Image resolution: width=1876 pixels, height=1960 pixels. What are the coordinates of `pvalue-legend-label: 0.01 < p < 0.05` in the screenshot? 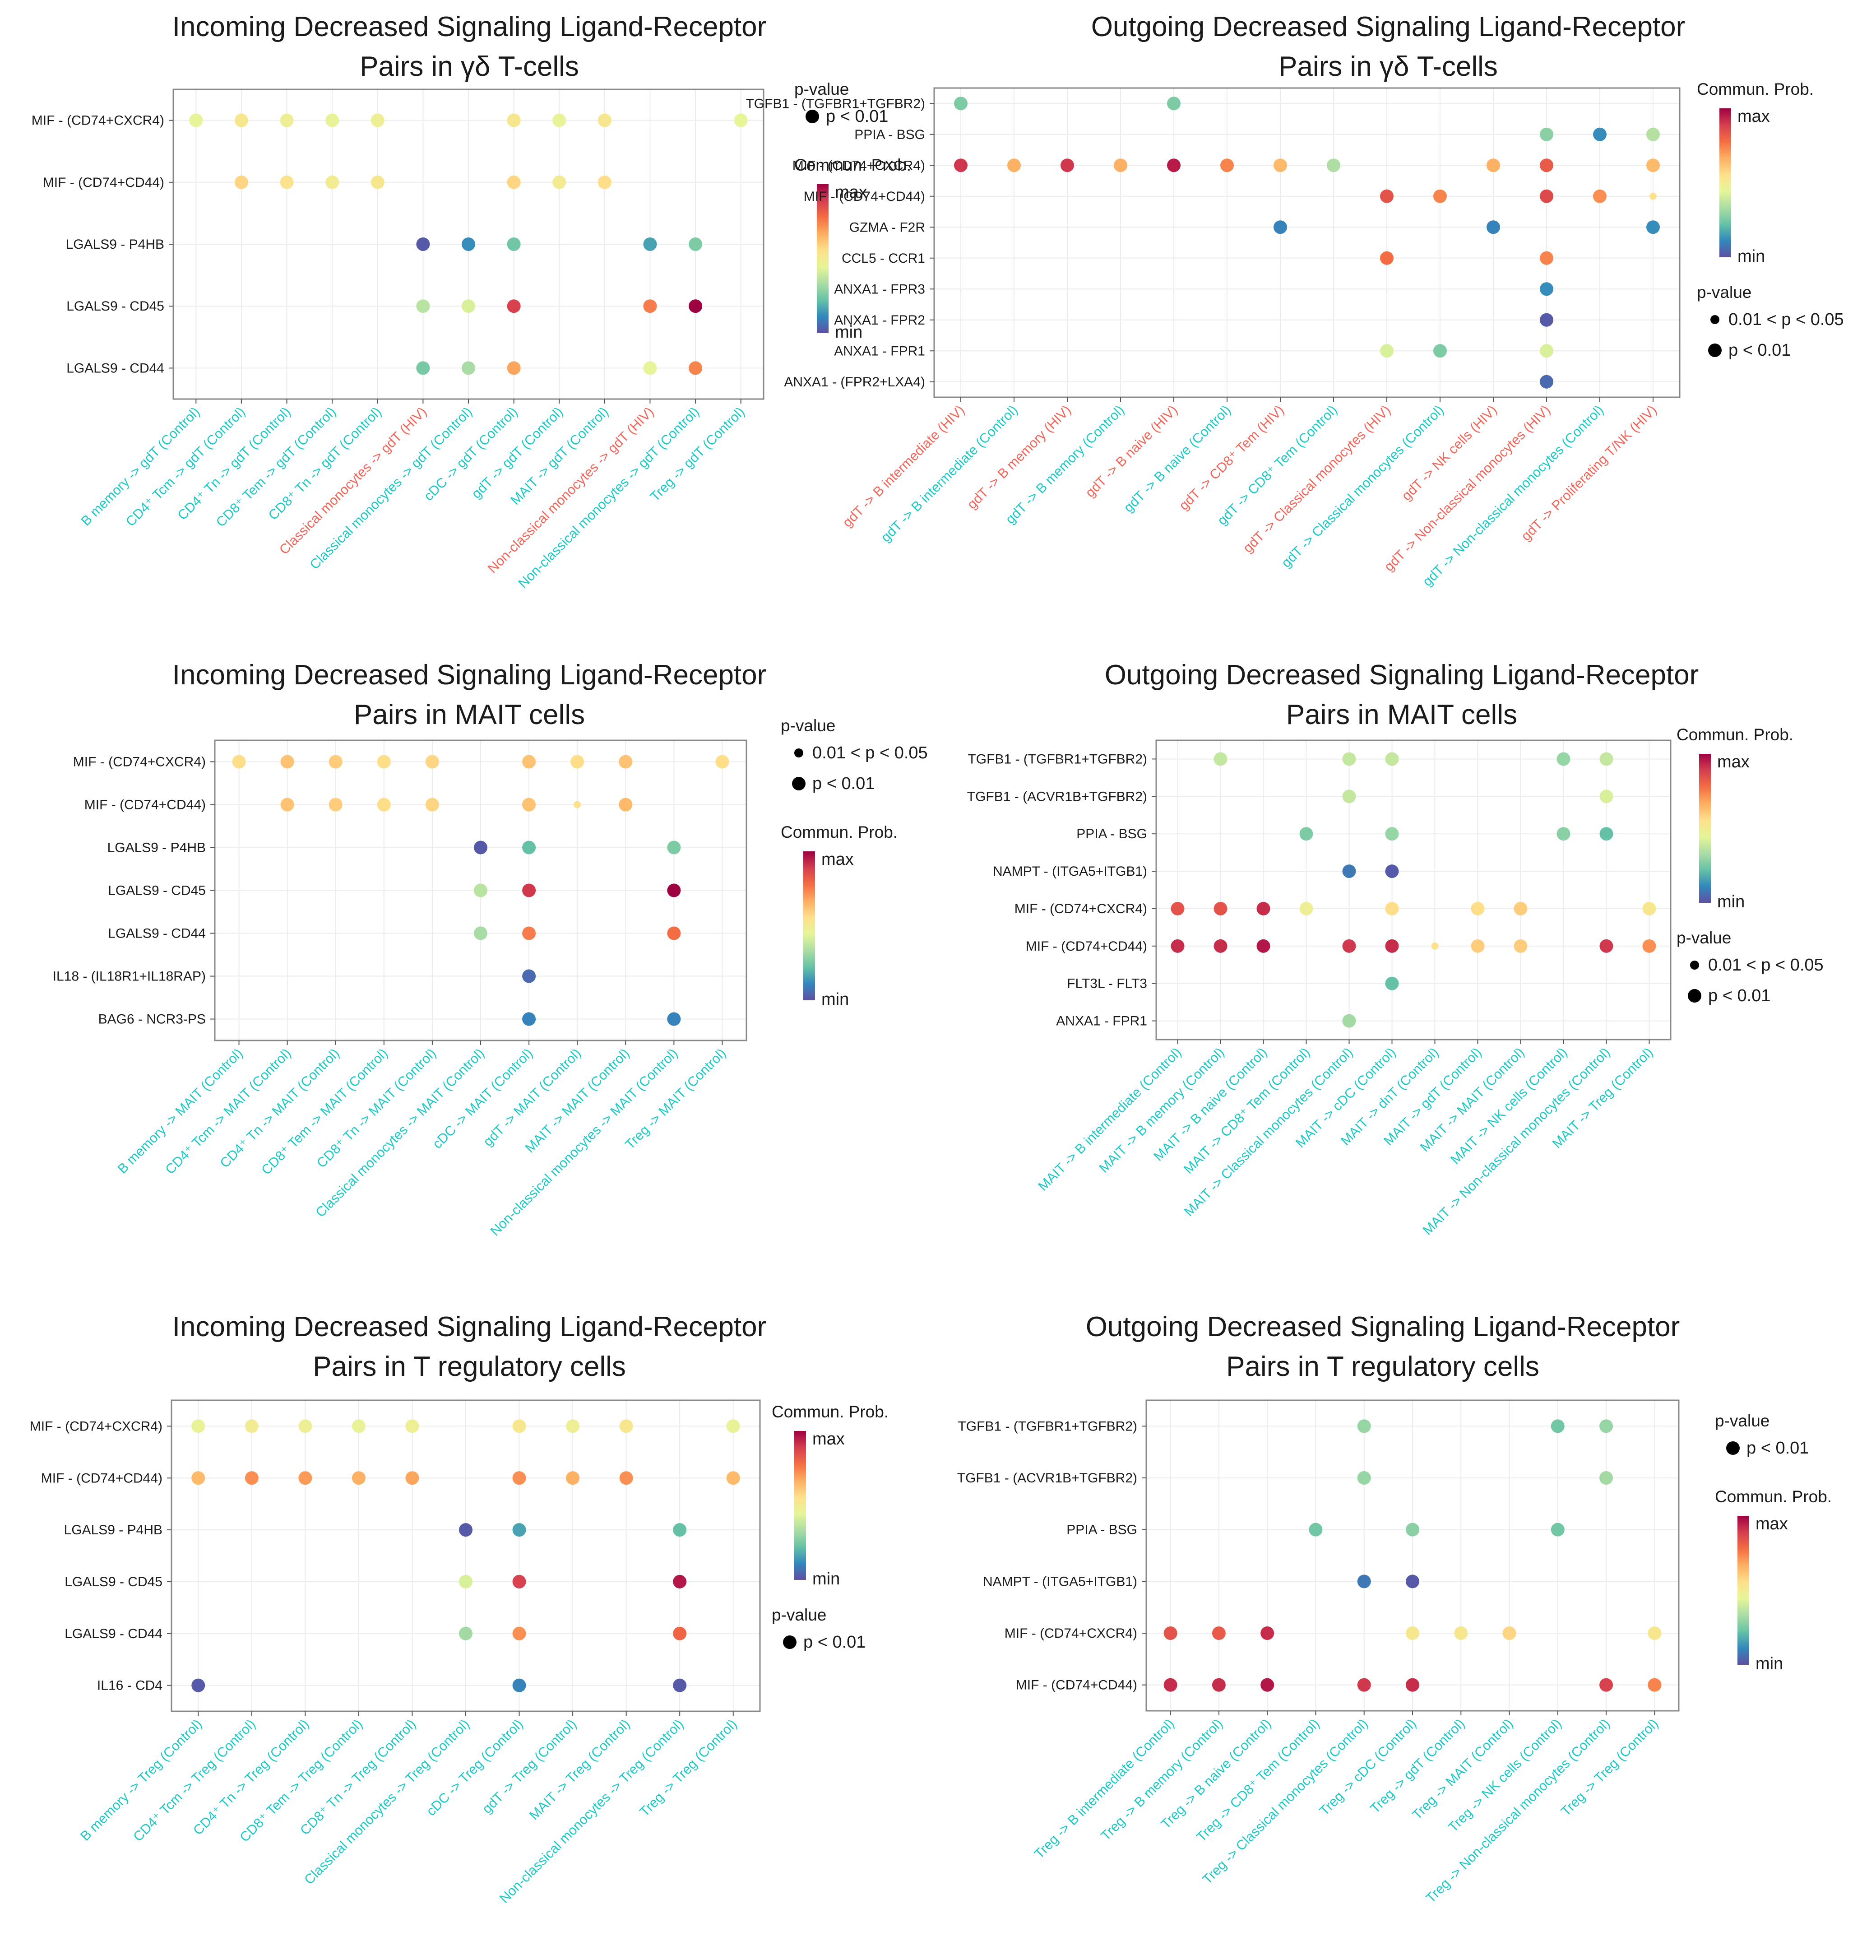 It's located at (870, 752).